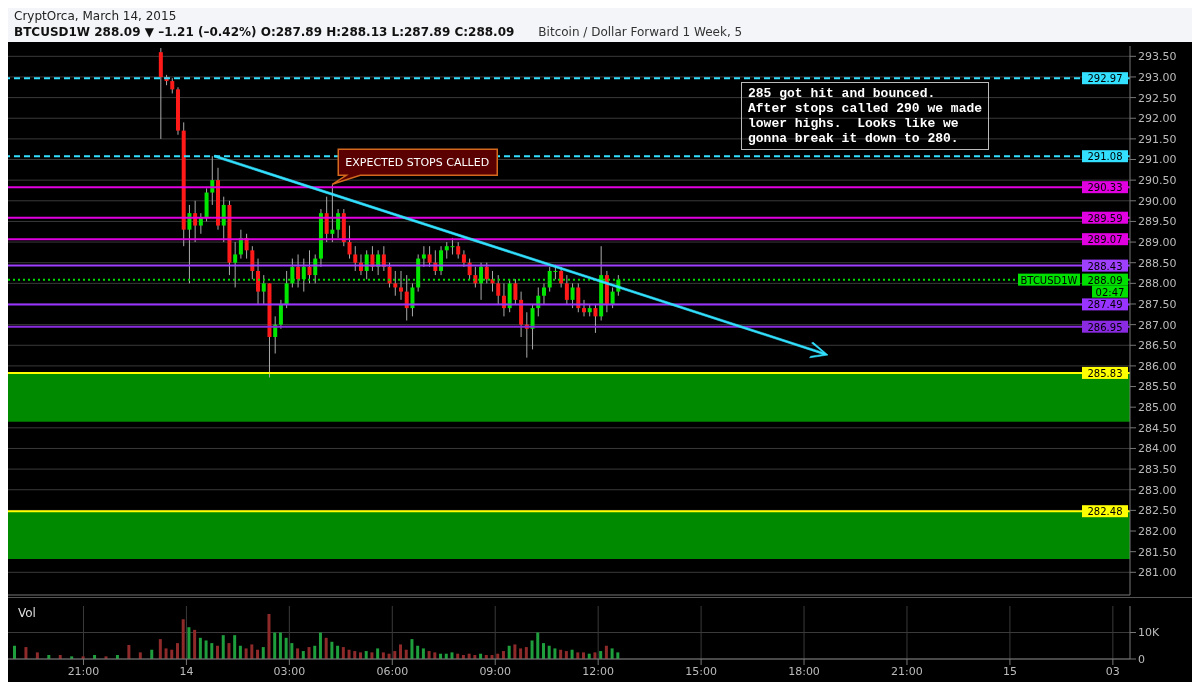 This screenshot has width=1200, height=689. What do you see at coordinates (1105, 266) in the screenshot?
I see `ref-line-label: 288.43` at bounding box center [1105, 266].